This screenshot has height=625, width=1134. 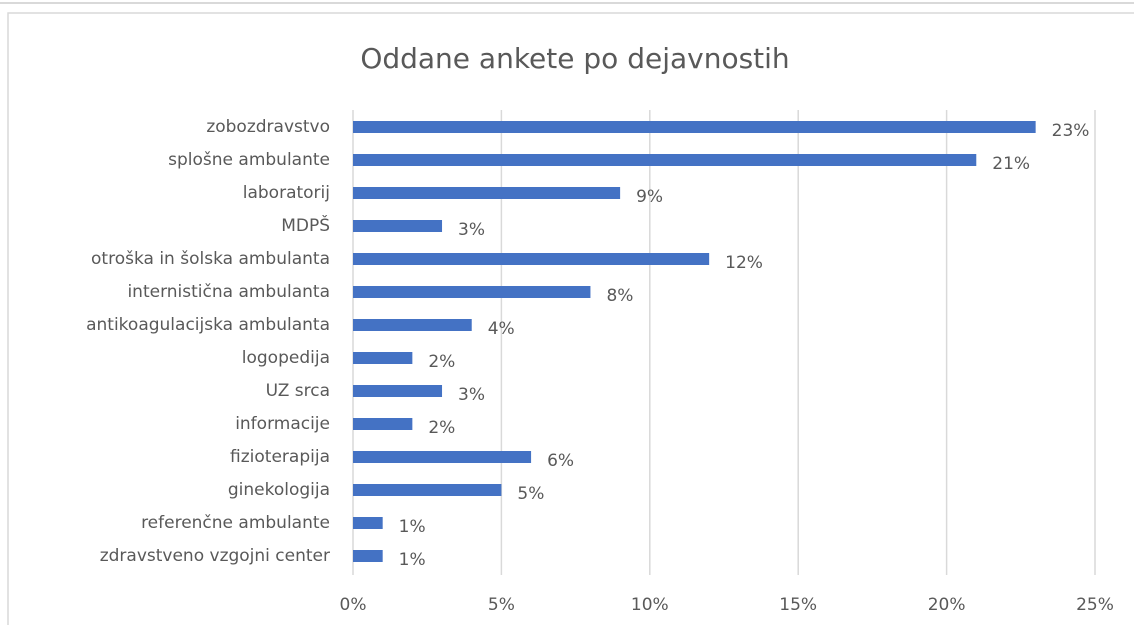 I want to click on data-label: 5%, so click(x=530, y=494).